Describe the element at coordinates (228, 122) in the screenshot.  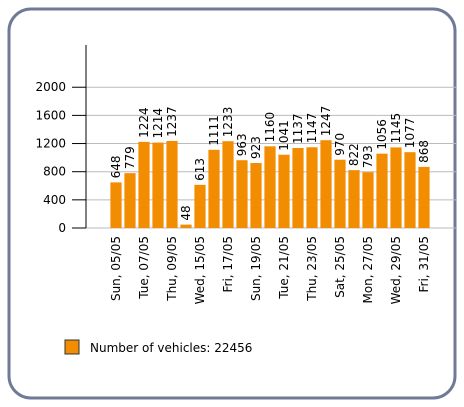
I see `value-label: 1233` at that location.